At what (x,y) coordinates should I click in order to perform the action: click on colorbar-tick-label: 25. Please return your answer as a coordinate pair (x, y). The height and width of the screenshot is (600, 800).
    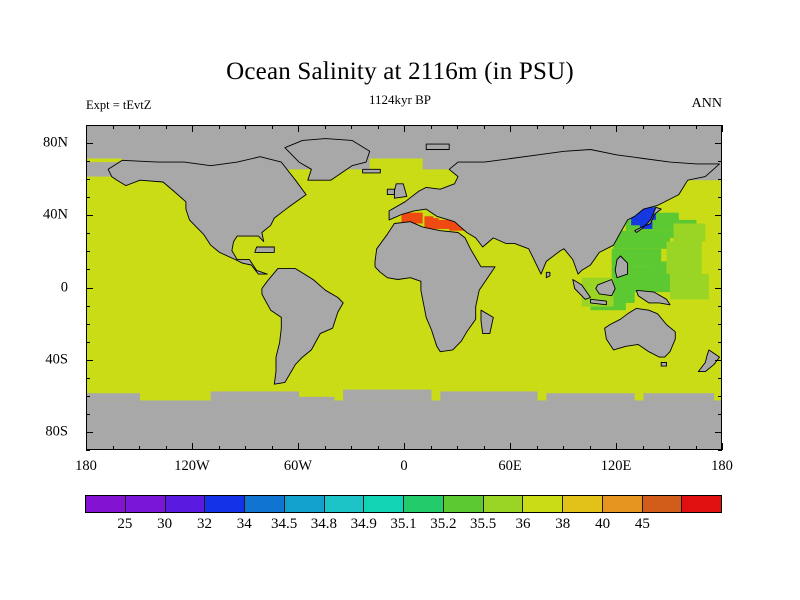
    Looking at the image, I should click on (125, 524).